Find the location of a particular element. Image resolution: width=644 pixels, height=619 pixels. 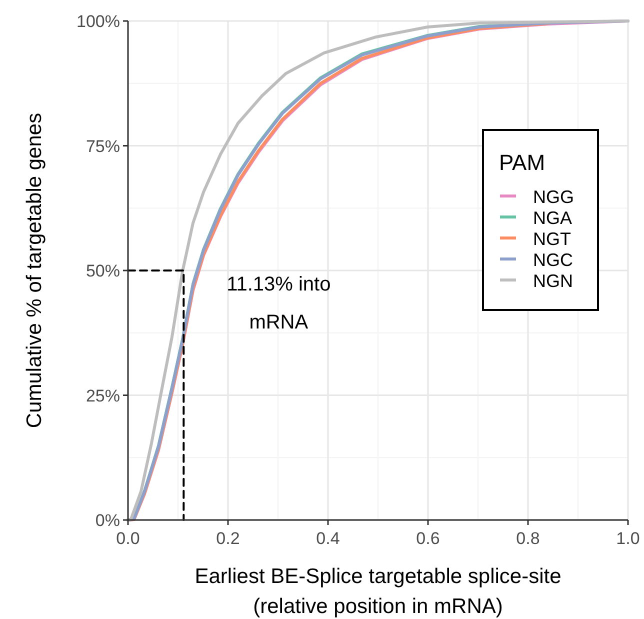

y-axis-title: Cumulative % of targetable genes is located at coordinates (34, 270).